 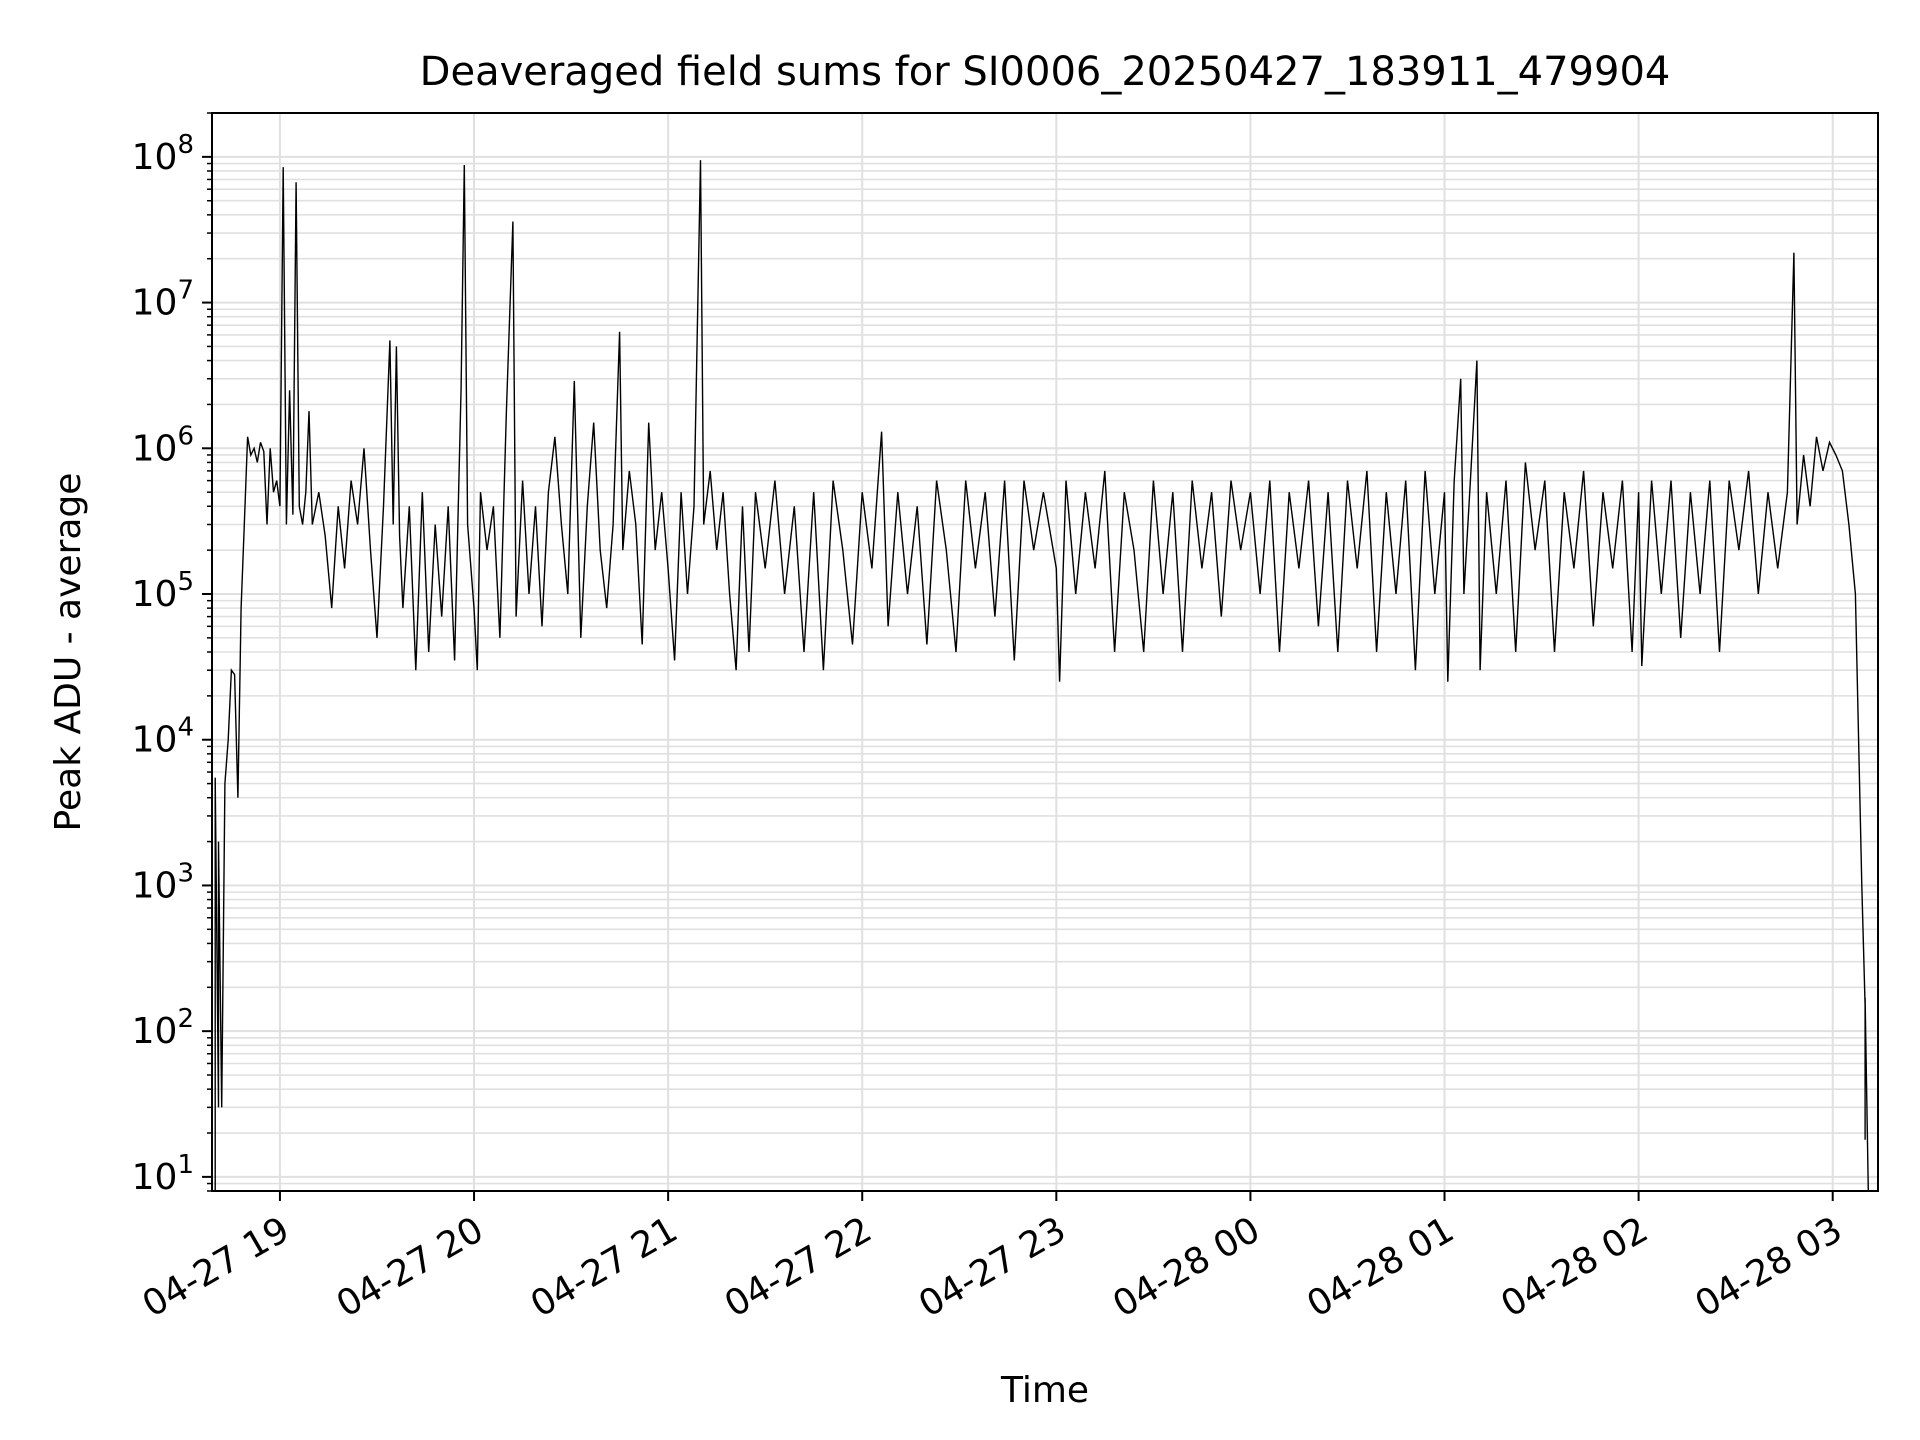 What do you see at coordinates (163, 1174) in the screenshot?
I see `y-tick-label: 10¹` at bounding box center [163, 1174].